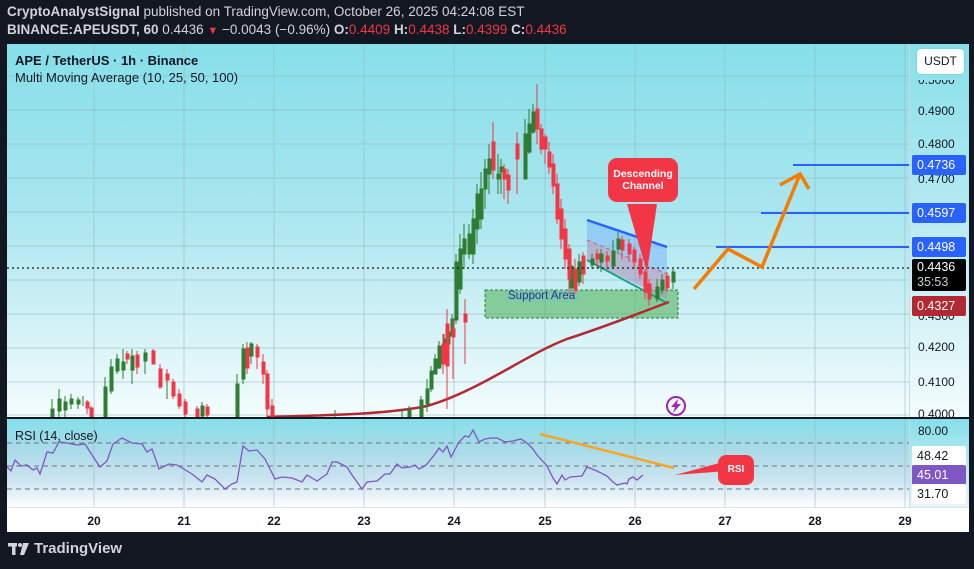 The width and height of the screenshot is (974, 569). I want to click on ohlc-low-label: L:, so click(459, 29).